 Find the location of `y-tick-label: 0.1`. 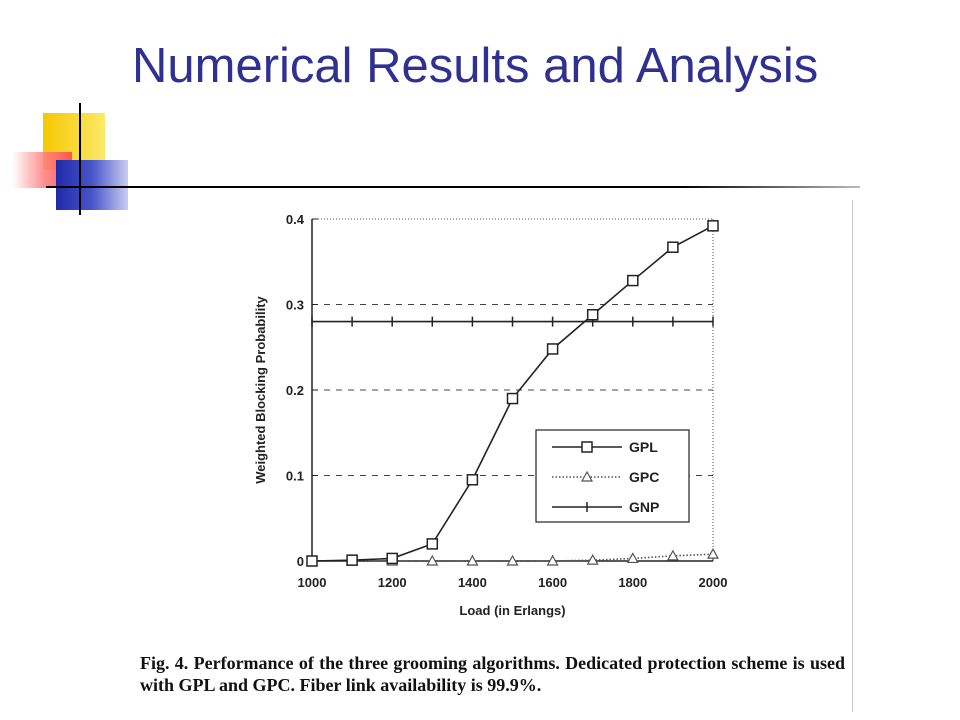

y-tick-label: 0.1 is located at coordinates (295, 476).